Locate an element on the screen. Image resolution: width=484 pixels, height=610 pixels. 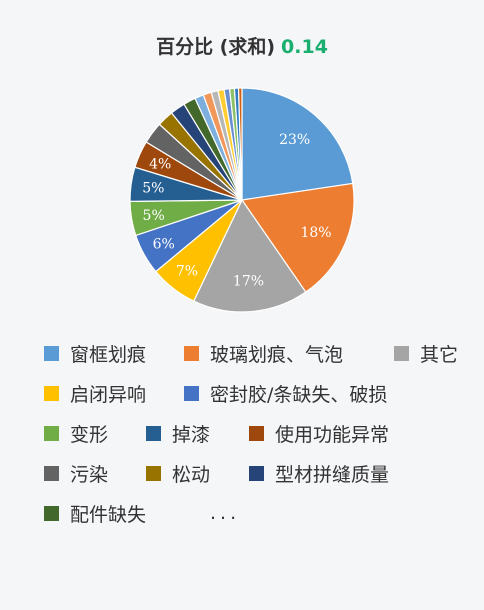
legend-label: 型材拼缝质量 is located at coordinates (332, 474).